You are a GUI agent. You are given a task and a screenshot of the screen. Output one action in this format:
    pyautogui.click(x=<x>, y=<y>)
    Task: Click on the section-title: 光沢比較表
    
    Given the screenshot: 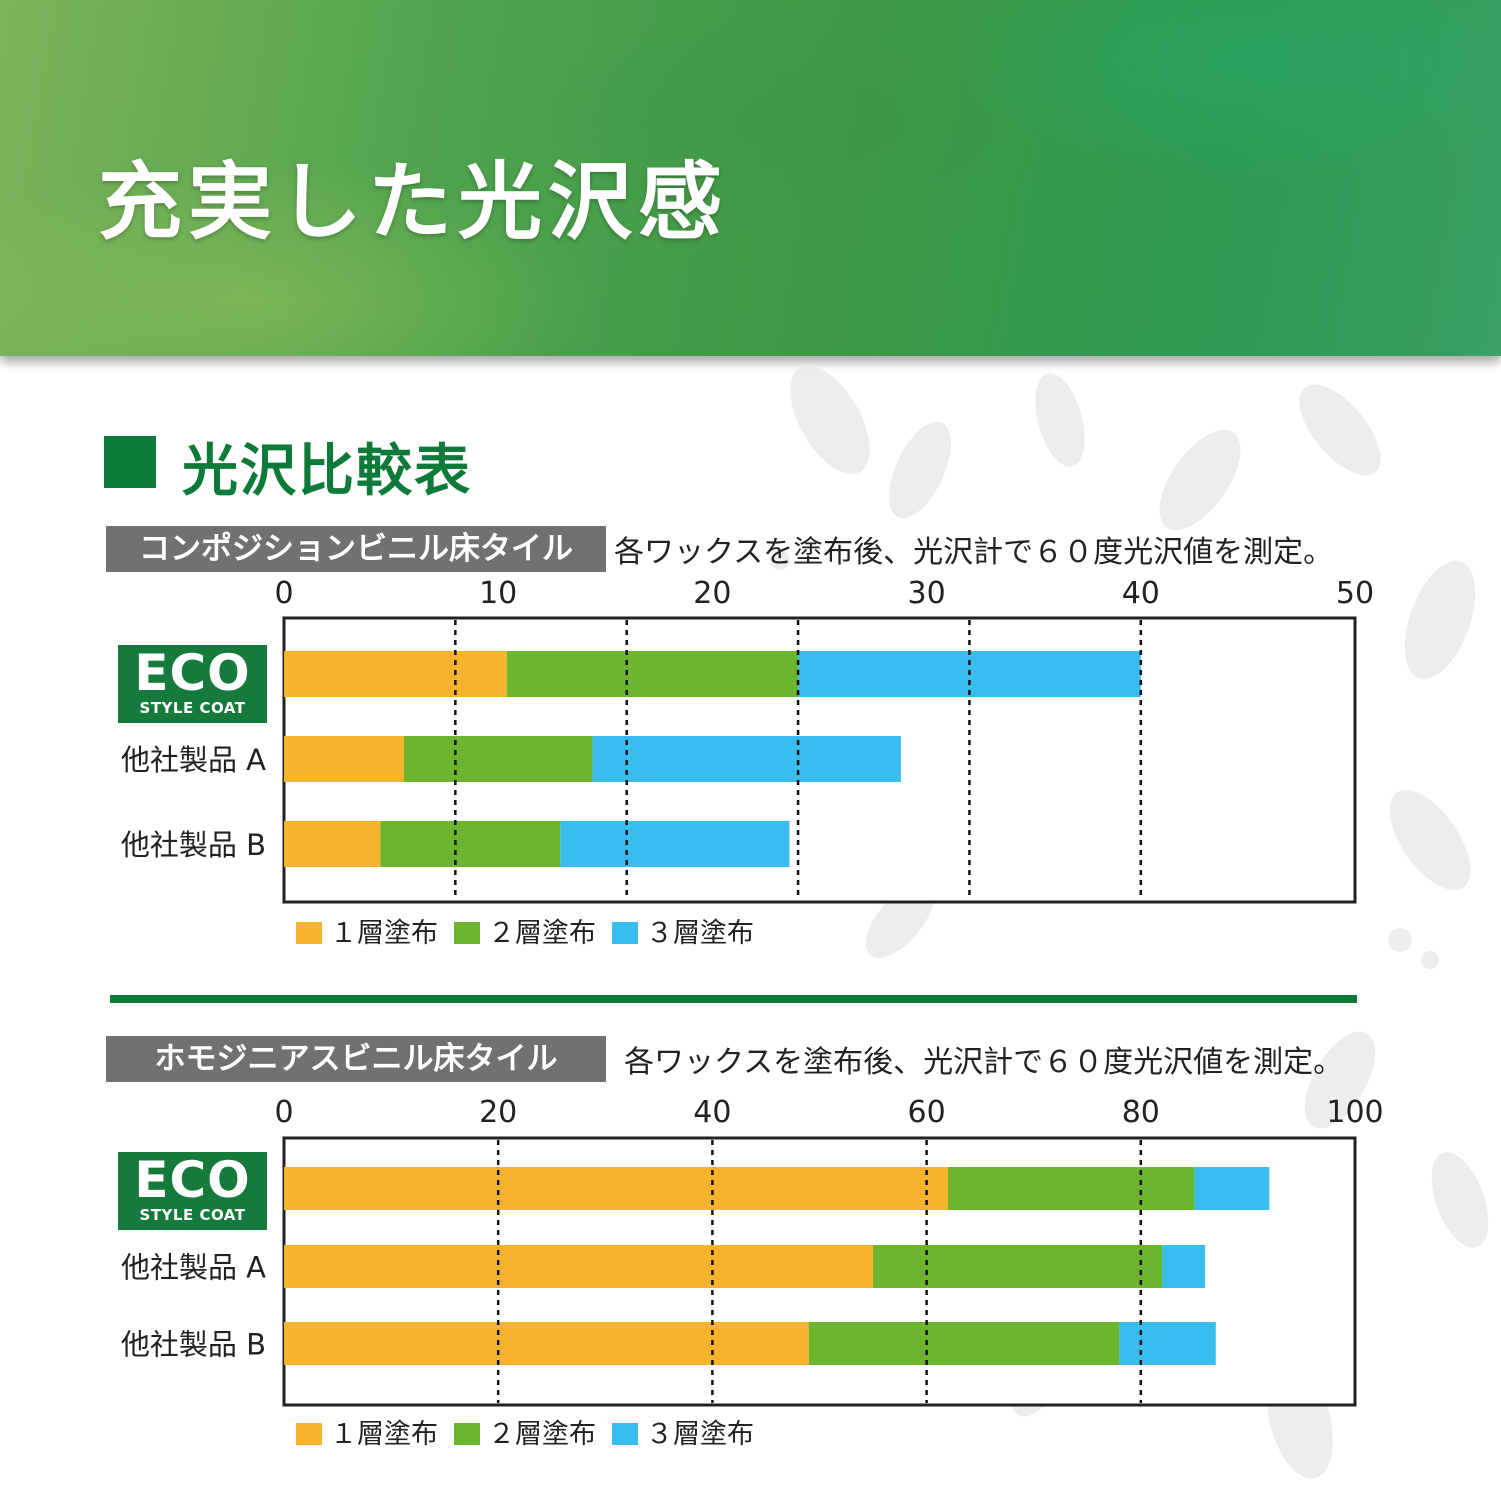 What is the action you would take?
    pyautogui.click(x=327, y=471)
    